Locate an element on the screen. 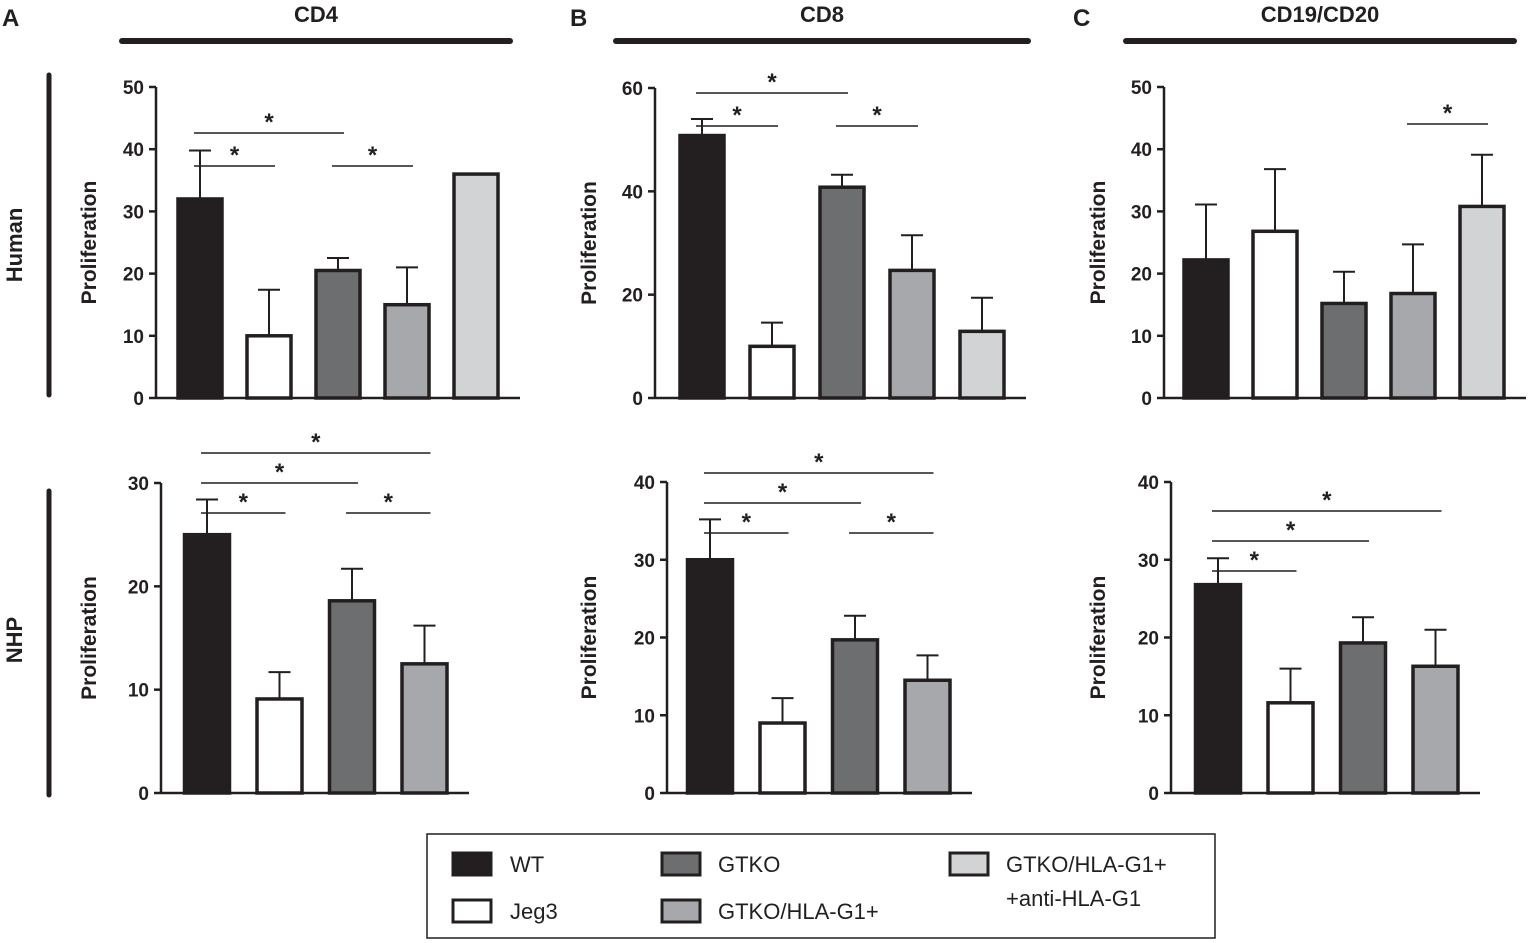 The width and height of the screenshot is (1536, 943). y-tick-label: 60 is located at coordinates (632, 89).